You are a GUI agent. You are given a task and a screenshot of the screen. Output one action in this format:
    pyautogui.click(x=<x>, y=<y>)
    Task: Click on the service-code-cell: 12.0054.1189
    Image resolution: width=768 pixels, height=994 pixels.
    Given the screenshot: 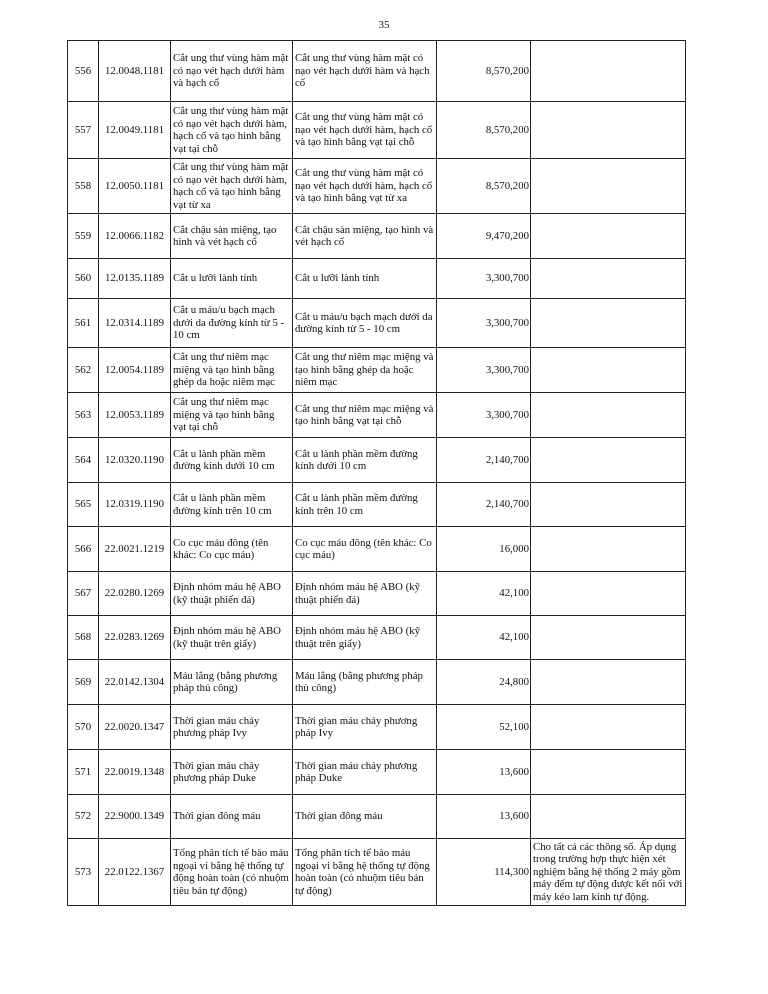 What is the action you would take?
    pyautogui.click(x=134, y=370)
    